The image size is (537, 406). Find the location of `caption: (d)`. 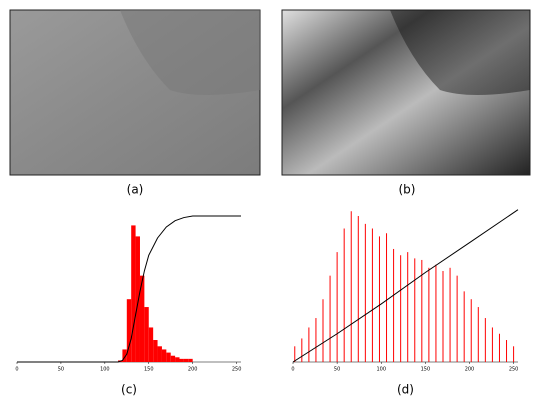

caption: (d) is located at coordinates (405, 390).